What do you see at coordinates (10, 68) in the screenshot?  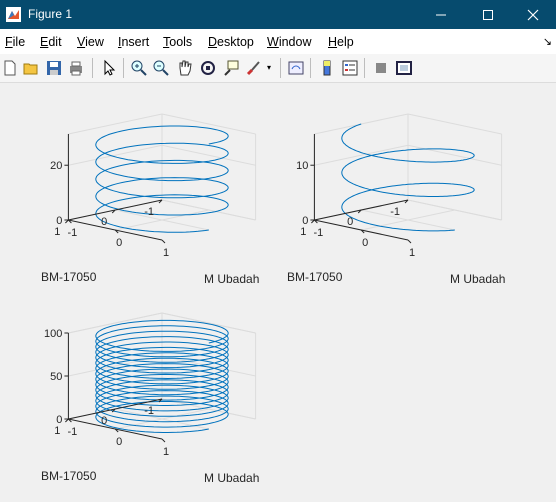 I see `new-figure-icon` at bounding box center [10, 68].